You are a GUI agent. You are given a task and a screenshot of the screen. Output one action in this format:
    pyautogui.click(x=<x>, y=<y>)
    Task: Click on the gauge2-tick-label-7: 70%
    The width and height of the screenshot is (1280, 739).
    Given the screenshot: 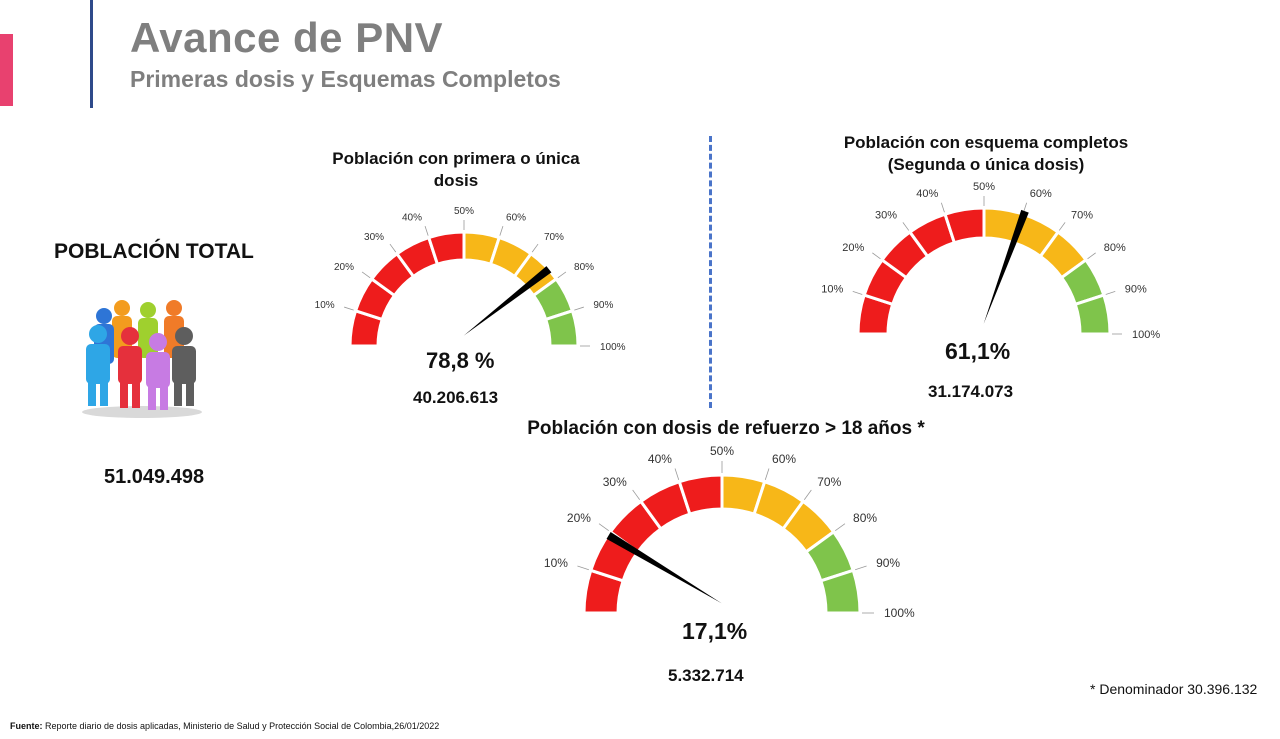 What is the action you would take?
    pyautogui.click(x=1082, y=215)
    